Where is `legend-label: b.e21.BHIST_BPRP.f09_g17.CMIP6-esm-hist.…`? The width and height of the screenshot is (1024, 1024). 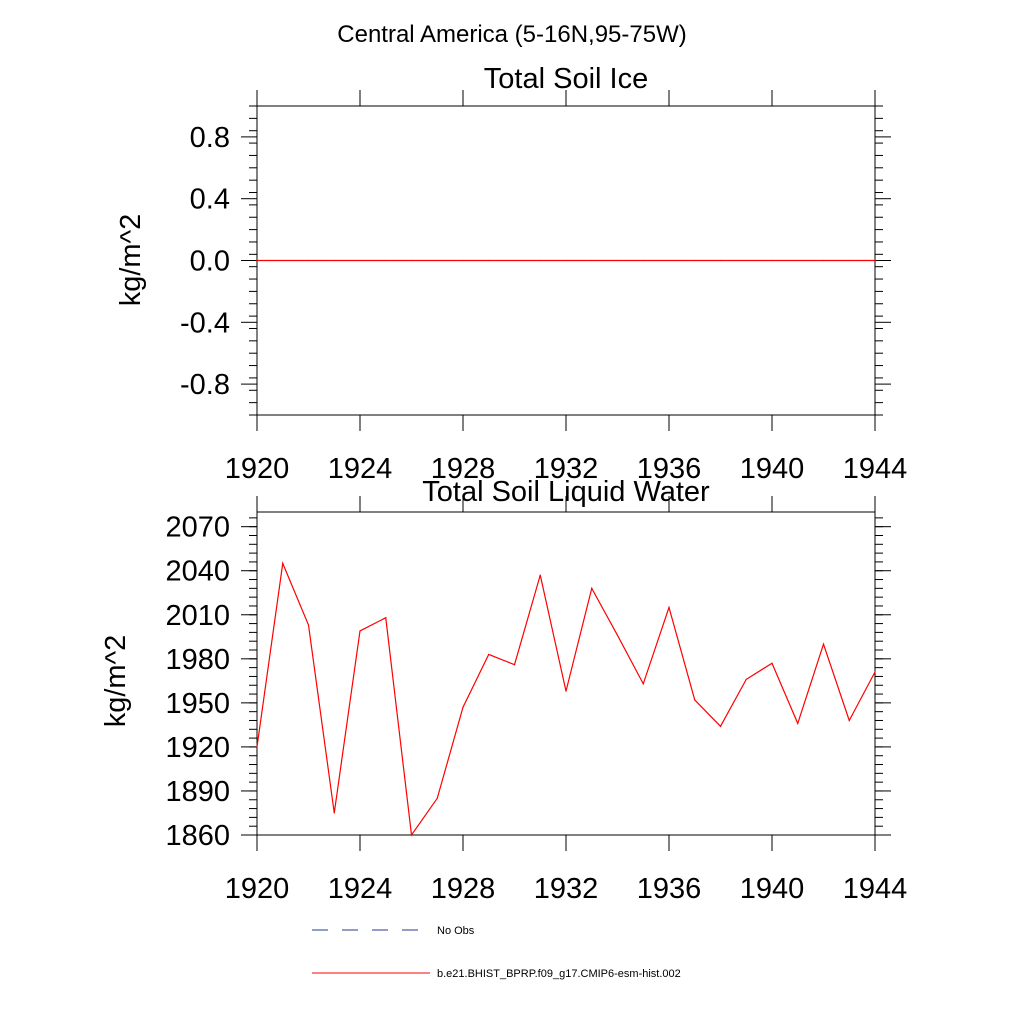
legend-label: b.e21.BHIST_BPRP.f09_g17.CMIP6-esm-hist.… is located at coordinates (559, 974).